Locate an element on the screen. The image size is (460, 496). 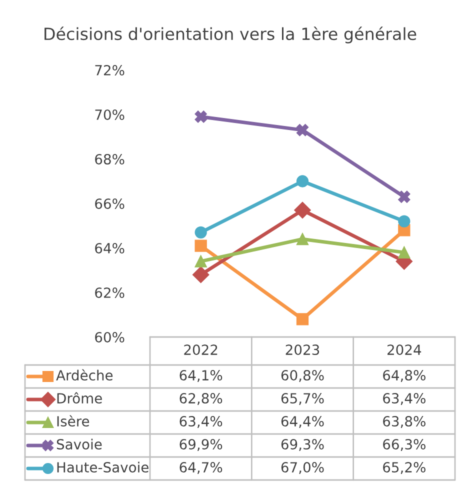
data-label: 65,2% is located at coordinates (404, 468).